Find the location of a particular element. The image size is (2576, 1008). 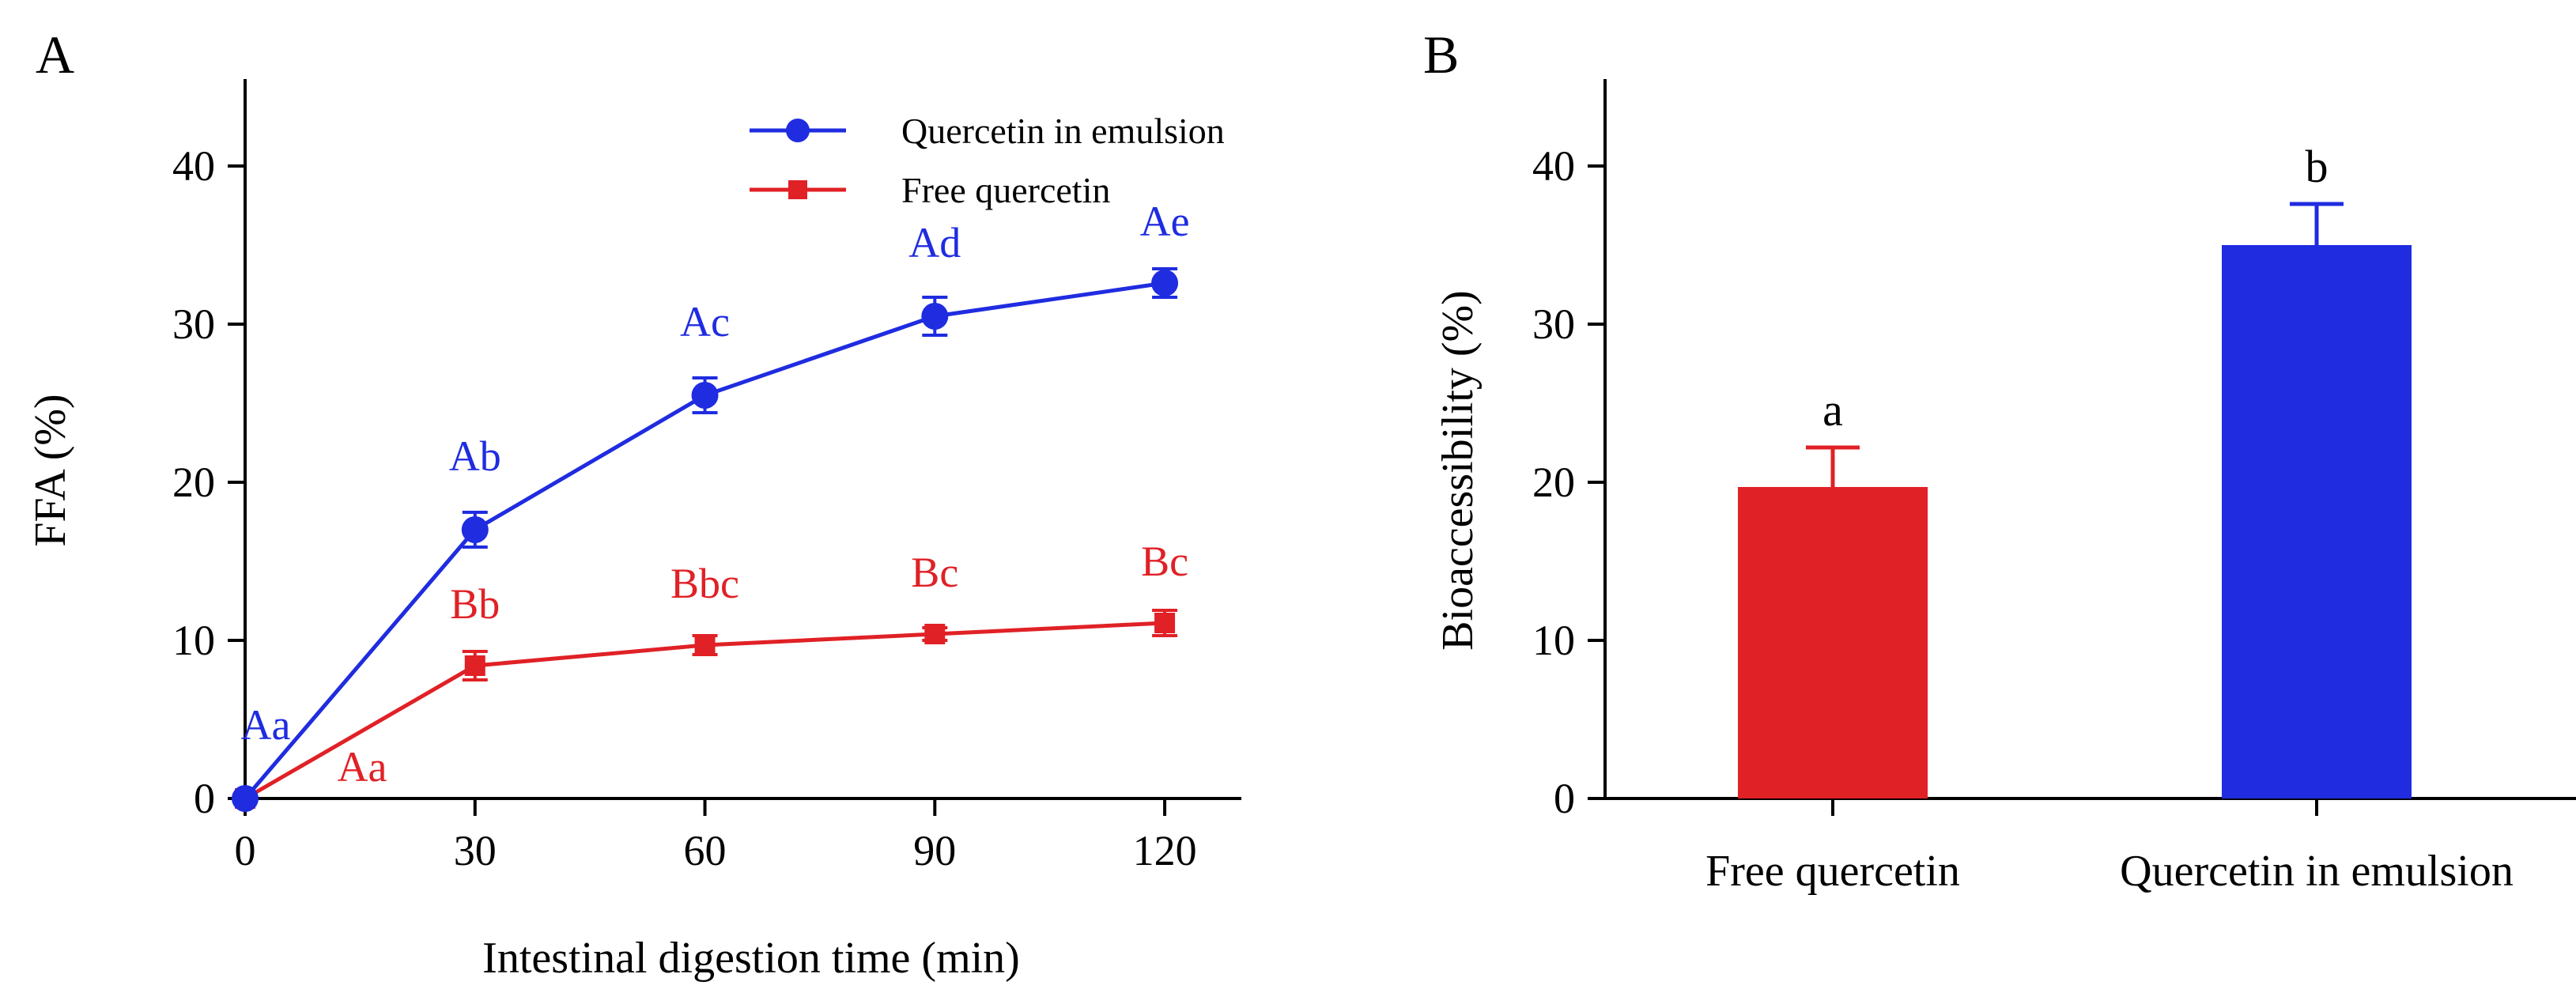

bar-label: b is located at coordinates (2317, 166).